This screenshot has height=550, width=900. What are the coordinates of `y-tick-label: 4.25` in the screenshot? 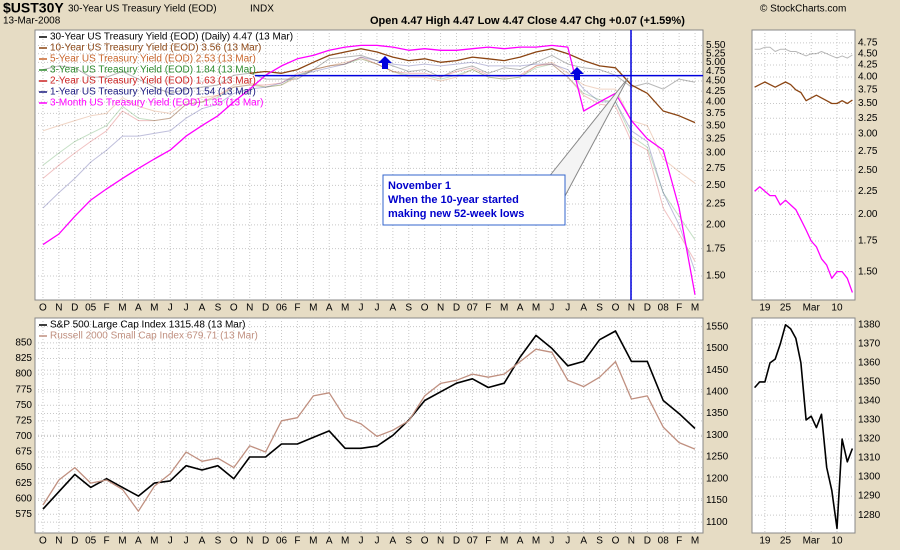 It's located at (868, 65).